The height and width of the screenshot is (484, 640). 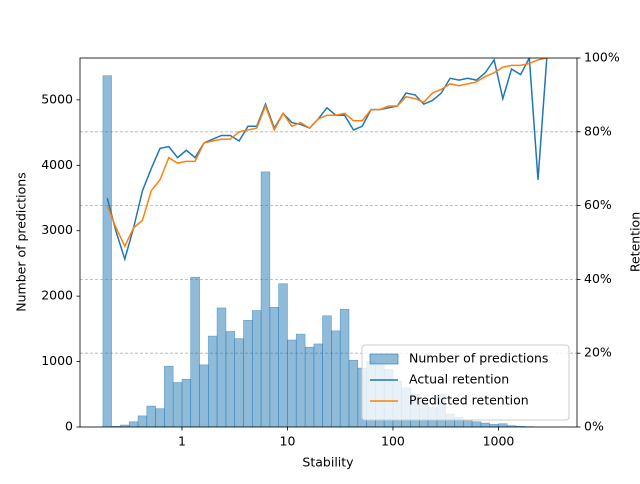 What do you see at coordinates (182, 441) in the screenshot?
I see `x-tick-label: 1` at bounding box center [182, 441].